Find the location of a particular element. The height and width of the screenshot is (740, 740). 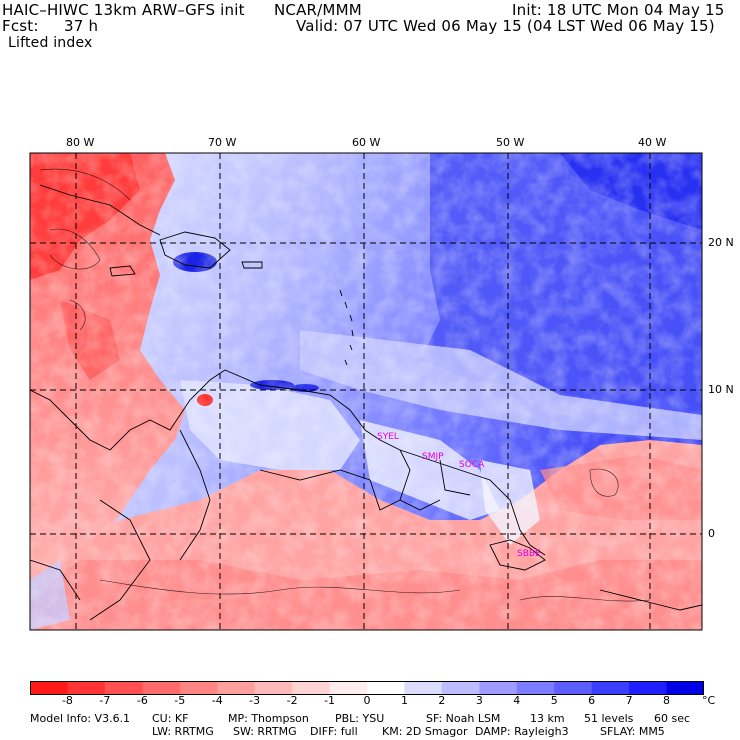

footer-levels: 51 levels is located at coordinates (609, 718).